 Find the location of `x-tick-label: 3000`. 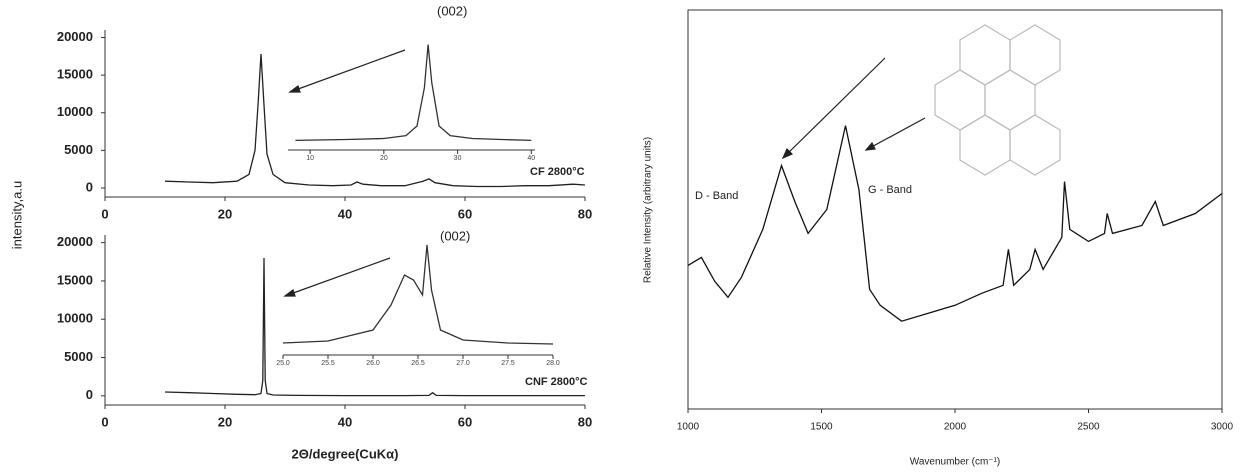

x-tick-label: 3000 is located at coordinates (1222, 427).